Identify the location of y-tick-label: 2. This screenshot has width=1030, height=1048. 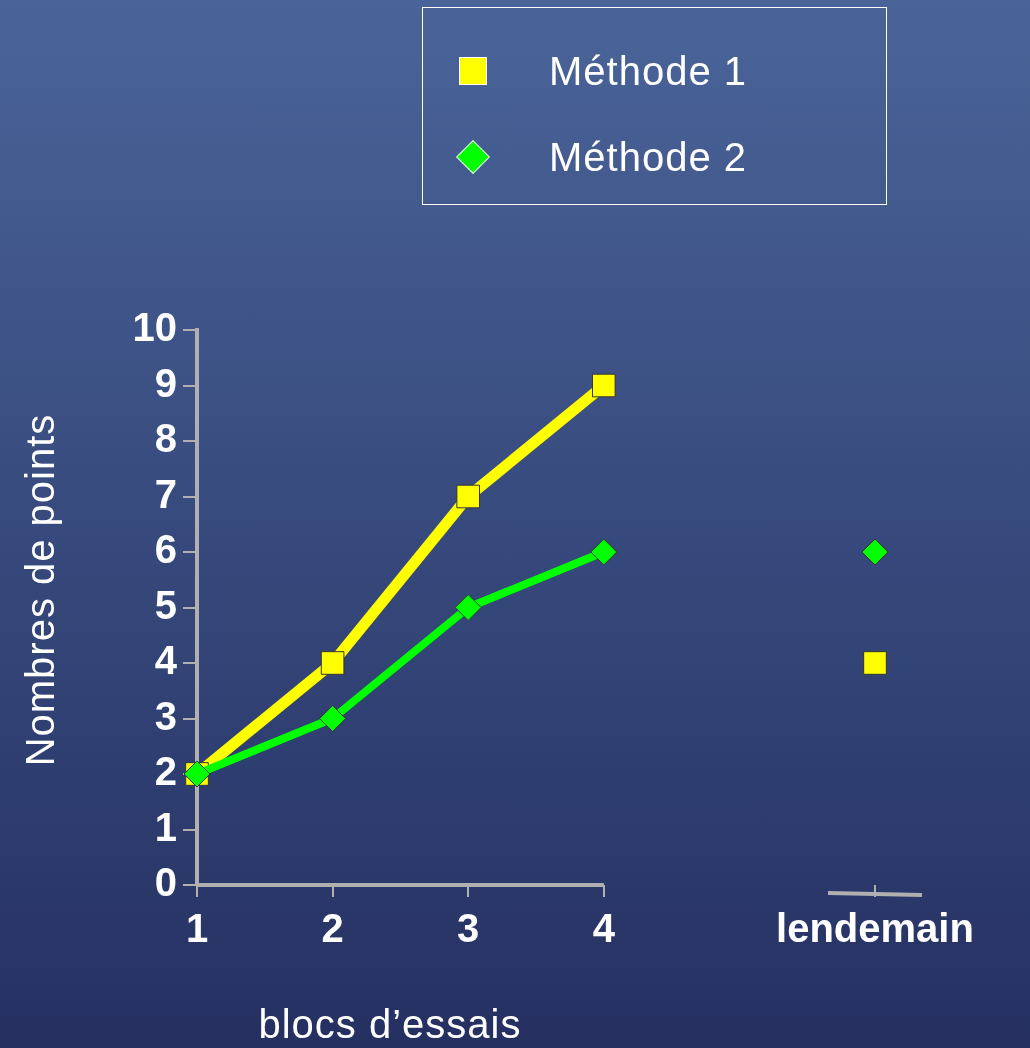
(165, 771).